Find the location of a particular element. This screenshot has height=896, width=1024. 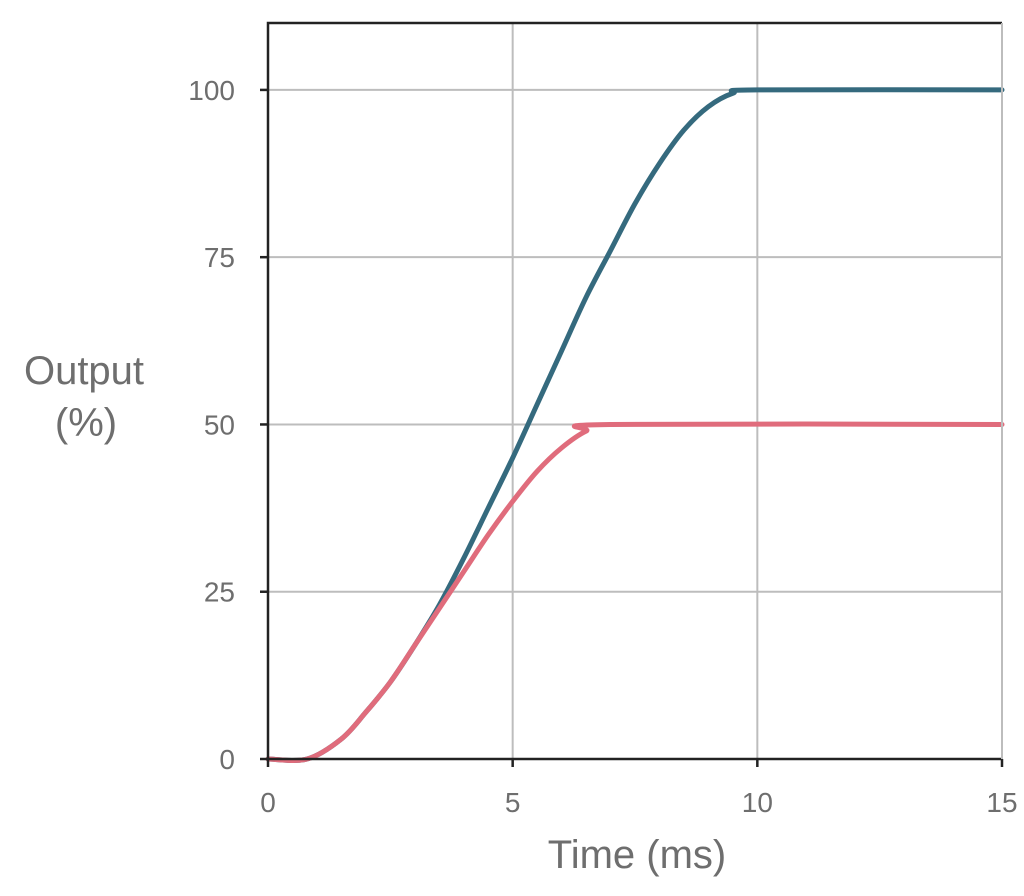

y-tick-label: 50 is located at coordinates (219, 424).